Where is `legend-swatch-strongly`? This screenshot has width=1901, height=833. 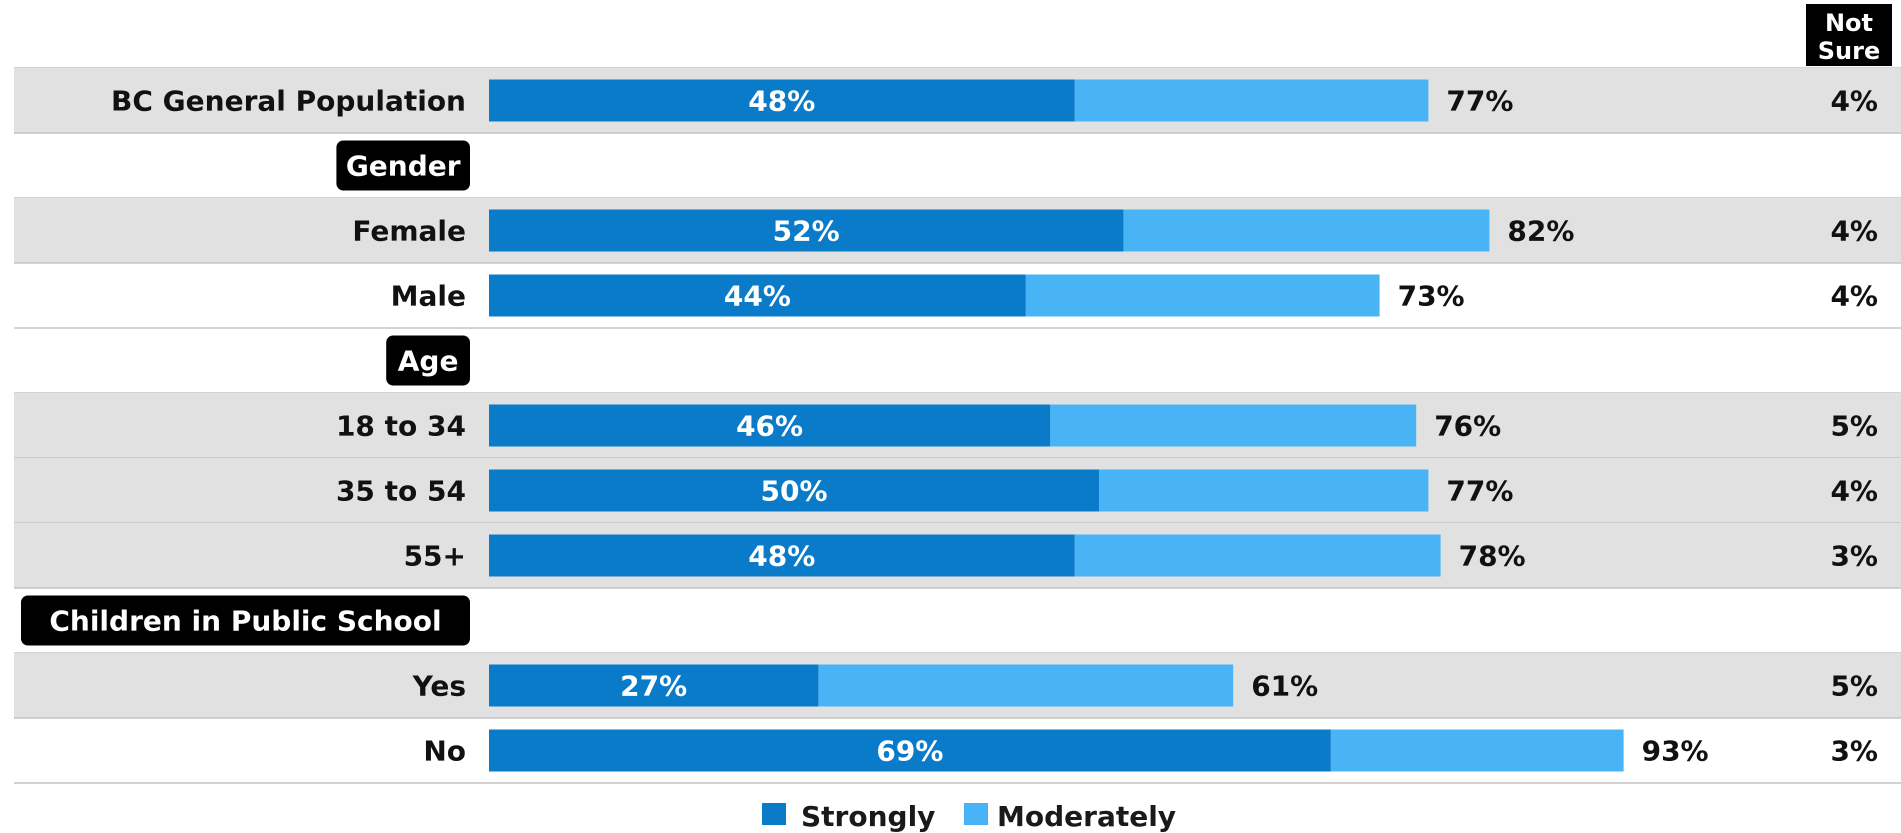
legend-swatch-strongly is located at coordinates (774, 814).